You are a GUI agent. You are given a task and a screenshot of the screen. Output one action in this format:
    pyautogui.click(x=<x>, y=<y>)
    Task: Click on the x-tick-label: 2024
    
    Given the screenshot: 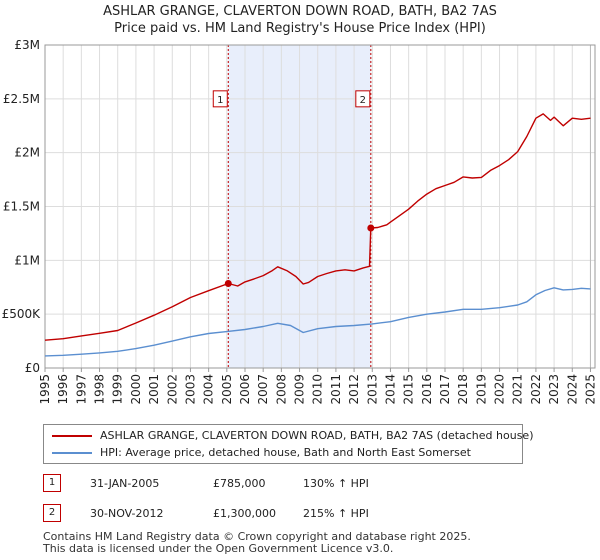 What is the action you would take?
    pyautogui.click(x=572, y=389)
    